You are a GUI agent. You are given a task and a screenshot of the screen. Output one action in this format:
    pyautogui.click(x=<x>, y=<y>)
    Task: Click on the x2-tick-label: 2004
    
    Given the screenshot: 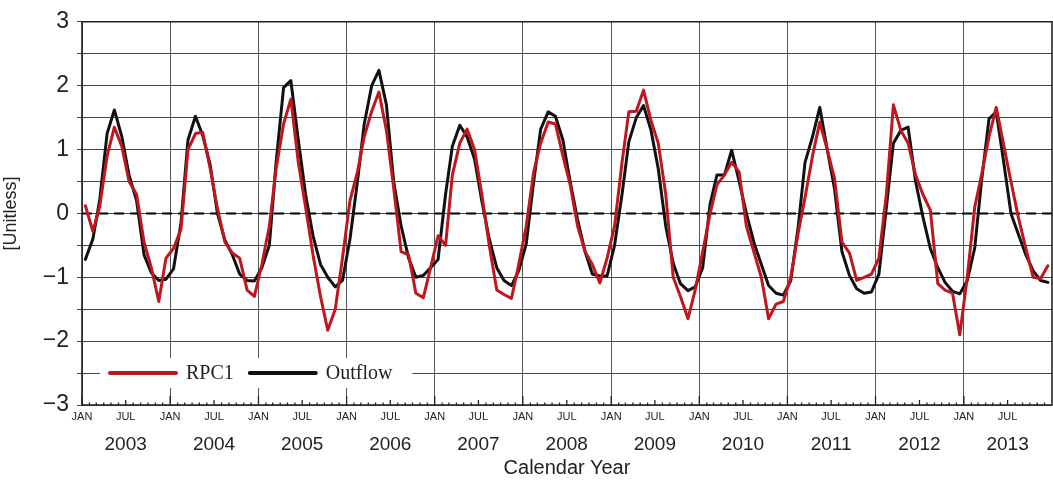 What is the action you would take?
    pyautogui.click(x=214, y=444)
    